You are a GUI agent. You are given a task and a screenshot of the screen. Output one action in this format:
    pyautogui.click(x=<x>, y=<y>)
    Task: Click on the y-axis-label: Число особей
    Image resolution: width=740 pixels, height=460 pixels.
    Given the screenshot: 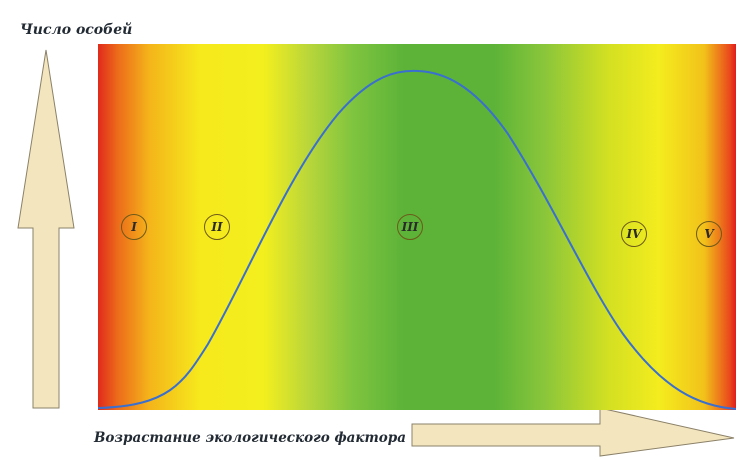 What is the action you would take?
    pyautogui.click(x=76, y=30)
    